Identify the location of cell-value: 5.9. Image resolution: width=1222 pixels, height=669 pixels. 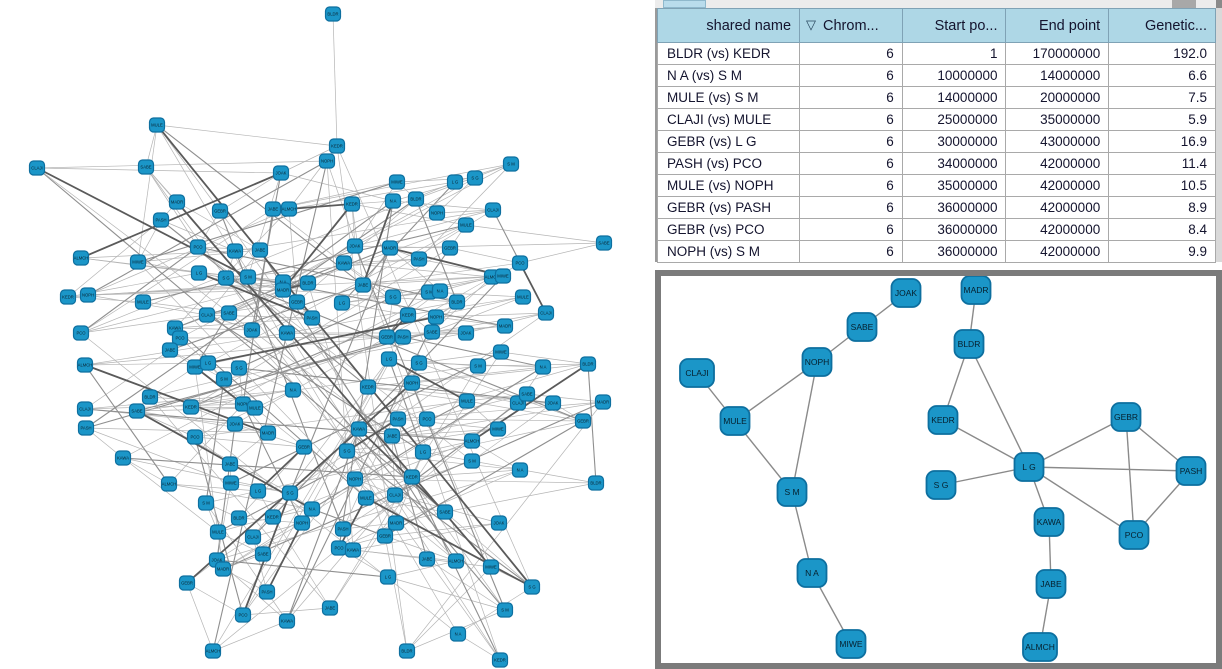
(1162, 119).